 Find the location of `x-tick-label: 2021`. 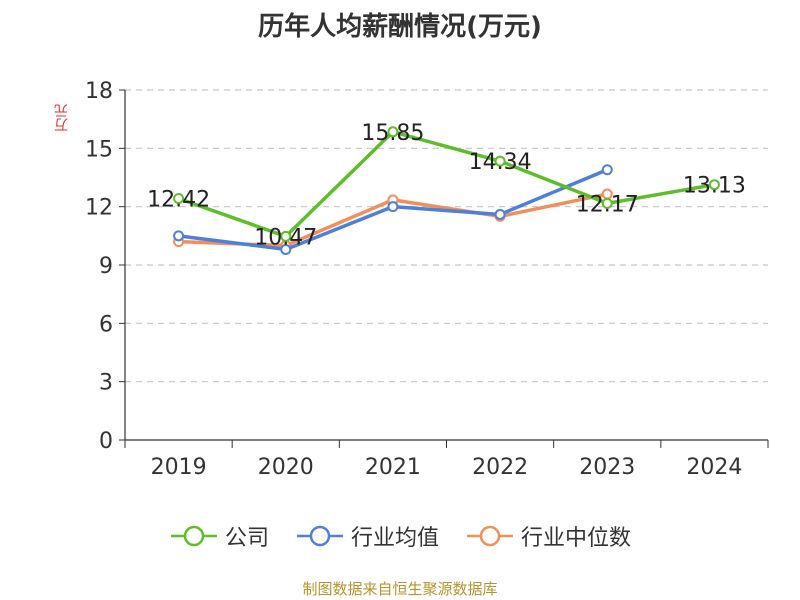

x-tick-label: 2021 is located at coordinates (393, 467).